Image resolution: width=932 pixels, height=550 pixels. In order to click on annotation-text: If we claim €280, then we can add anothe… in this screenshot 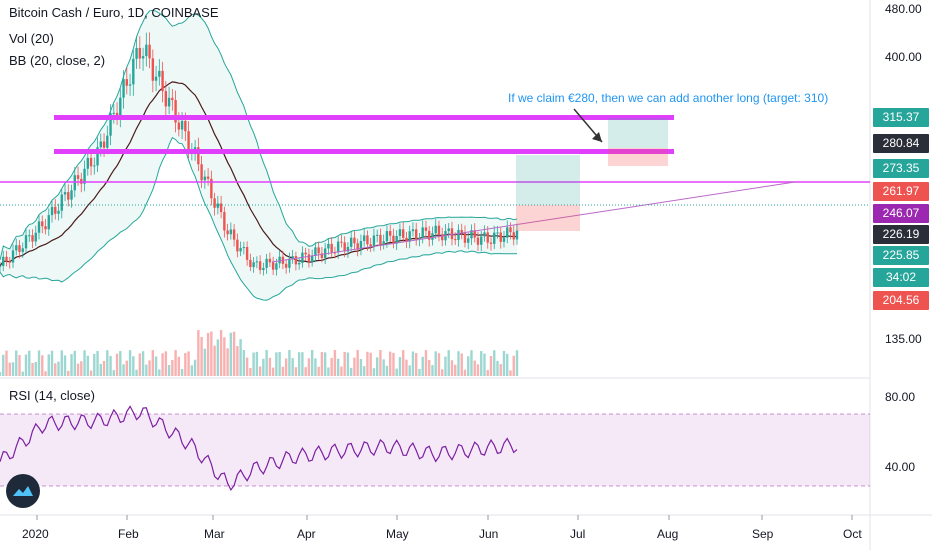, I will do `click(668, 98)`.